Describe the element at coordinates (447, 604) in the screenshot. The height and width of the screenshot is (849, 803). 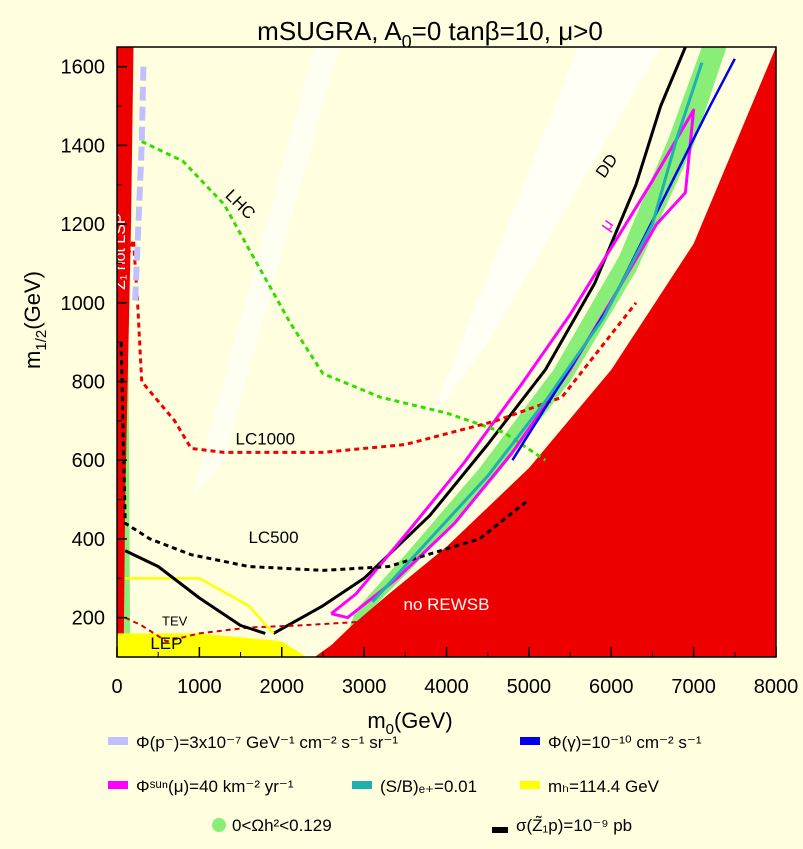
I see `curve-label-7: no REWSB` at that location.